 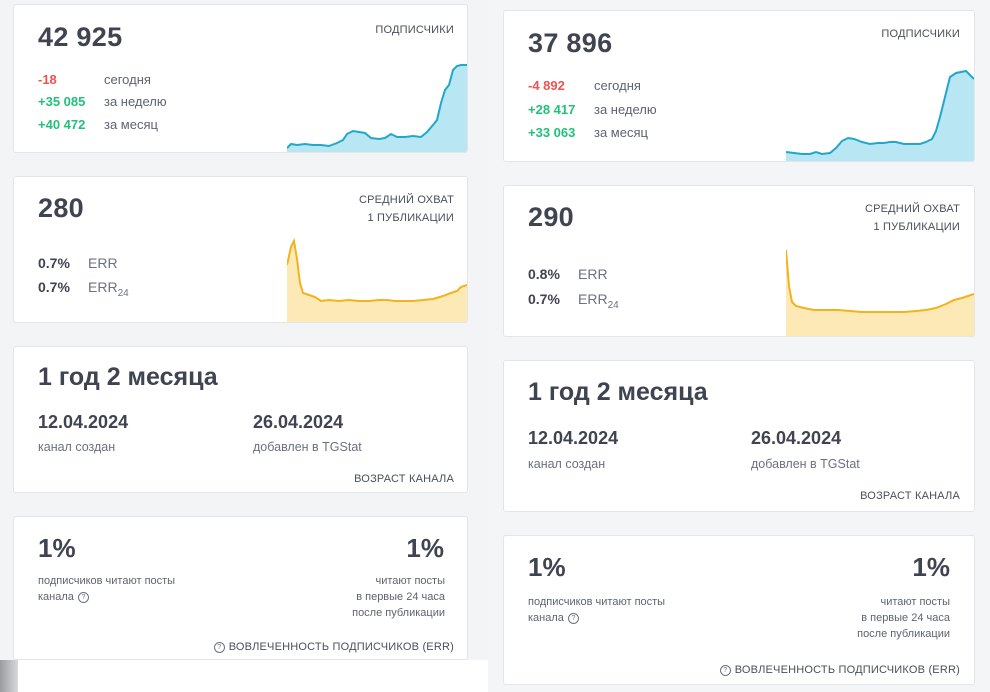 I want to click on stat-value: -4 892, so click(x=546, y=85).